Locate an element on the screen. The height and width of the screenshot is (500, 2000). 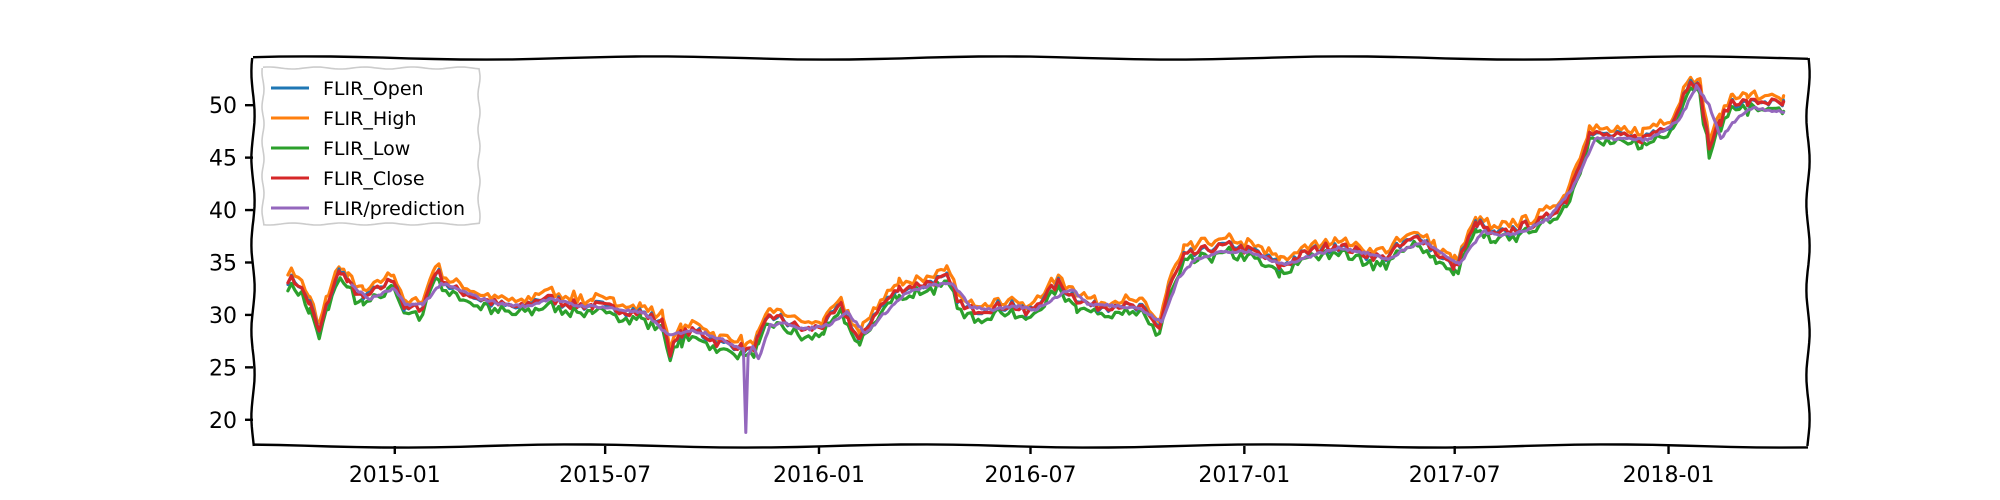
legend-label: FLIR_High is located at coordinates (370, 119).